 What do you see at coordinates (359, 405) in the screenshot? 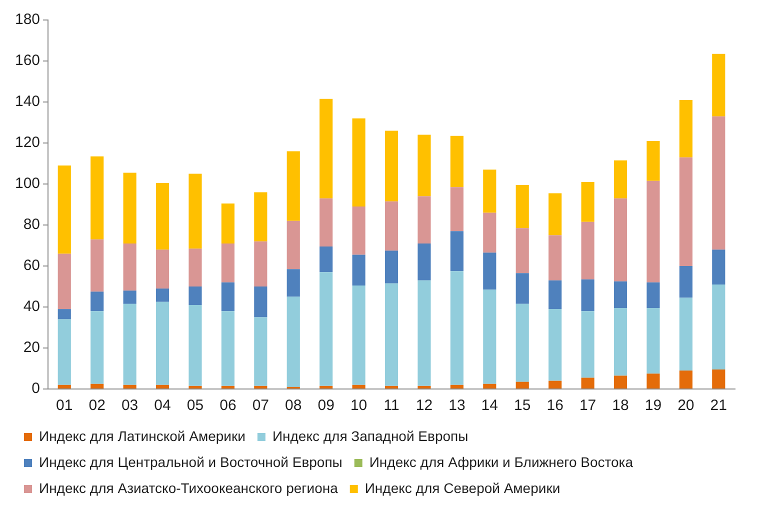
I see `x-tick-label: 10` at bounding box center [359, 405].